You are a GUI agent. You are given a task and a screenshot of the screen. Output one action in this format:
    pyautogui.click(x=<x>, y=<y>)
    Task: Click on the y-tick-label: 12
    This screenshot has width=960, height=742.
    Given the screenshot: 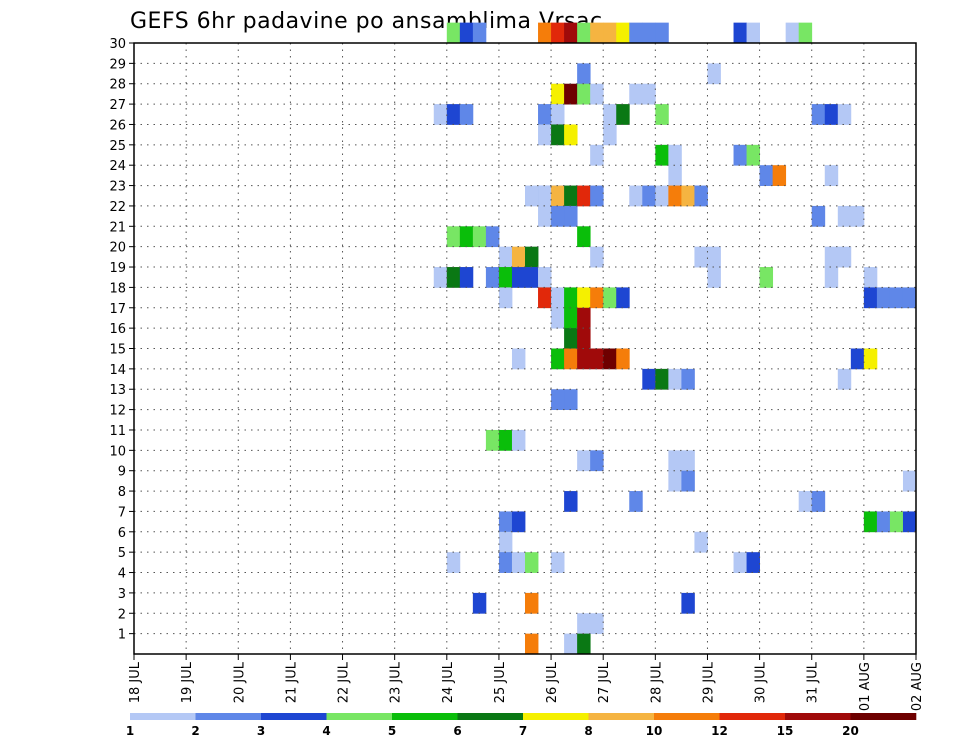 What is the action you would take?
    pyautogui.click(x=117, y=411)
    